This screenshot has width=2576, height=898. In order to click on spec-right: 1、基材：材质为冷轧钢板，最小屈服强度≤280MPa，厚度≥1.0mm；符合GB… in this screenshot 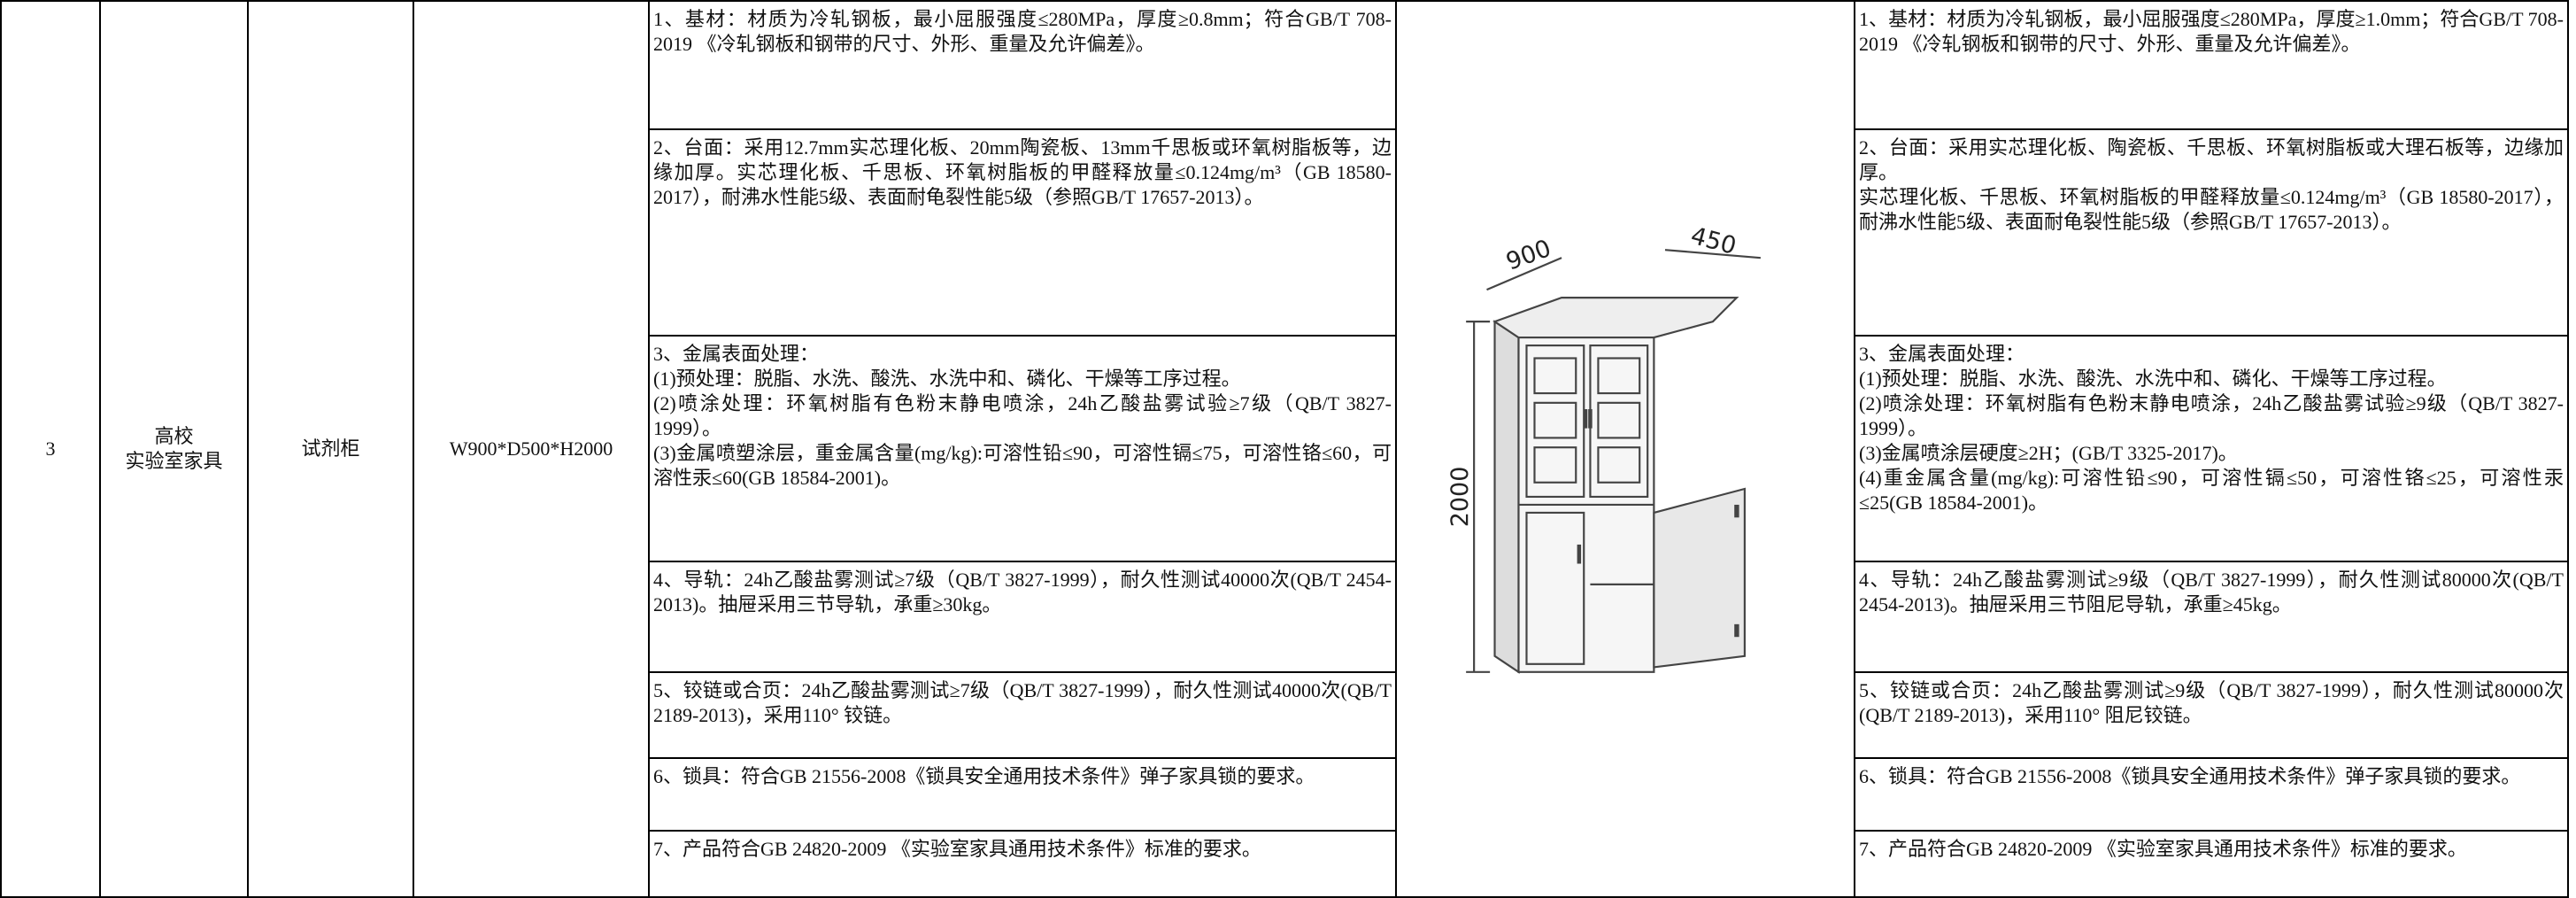, I will do `click(2211, 65)`.